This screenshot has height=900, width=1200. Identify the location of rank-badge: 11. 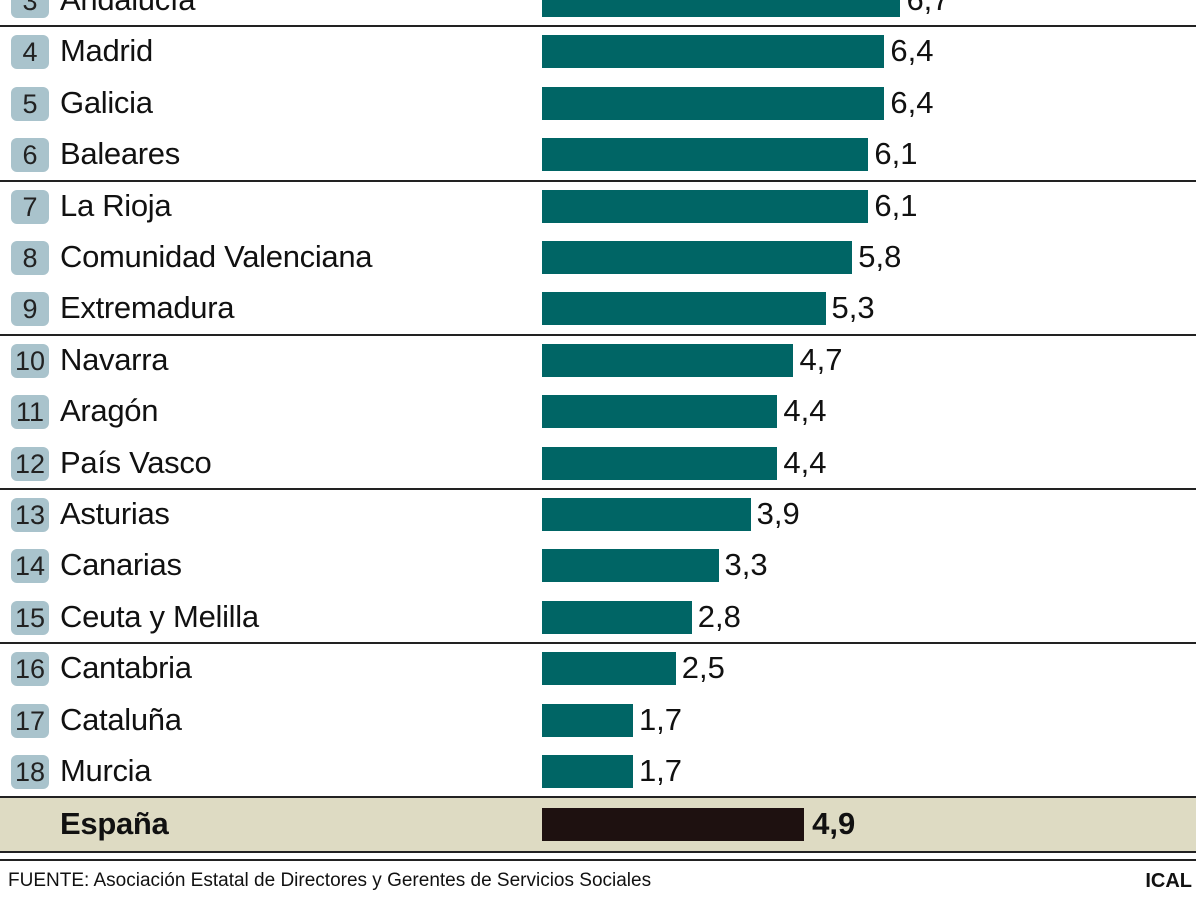
(30, 412).